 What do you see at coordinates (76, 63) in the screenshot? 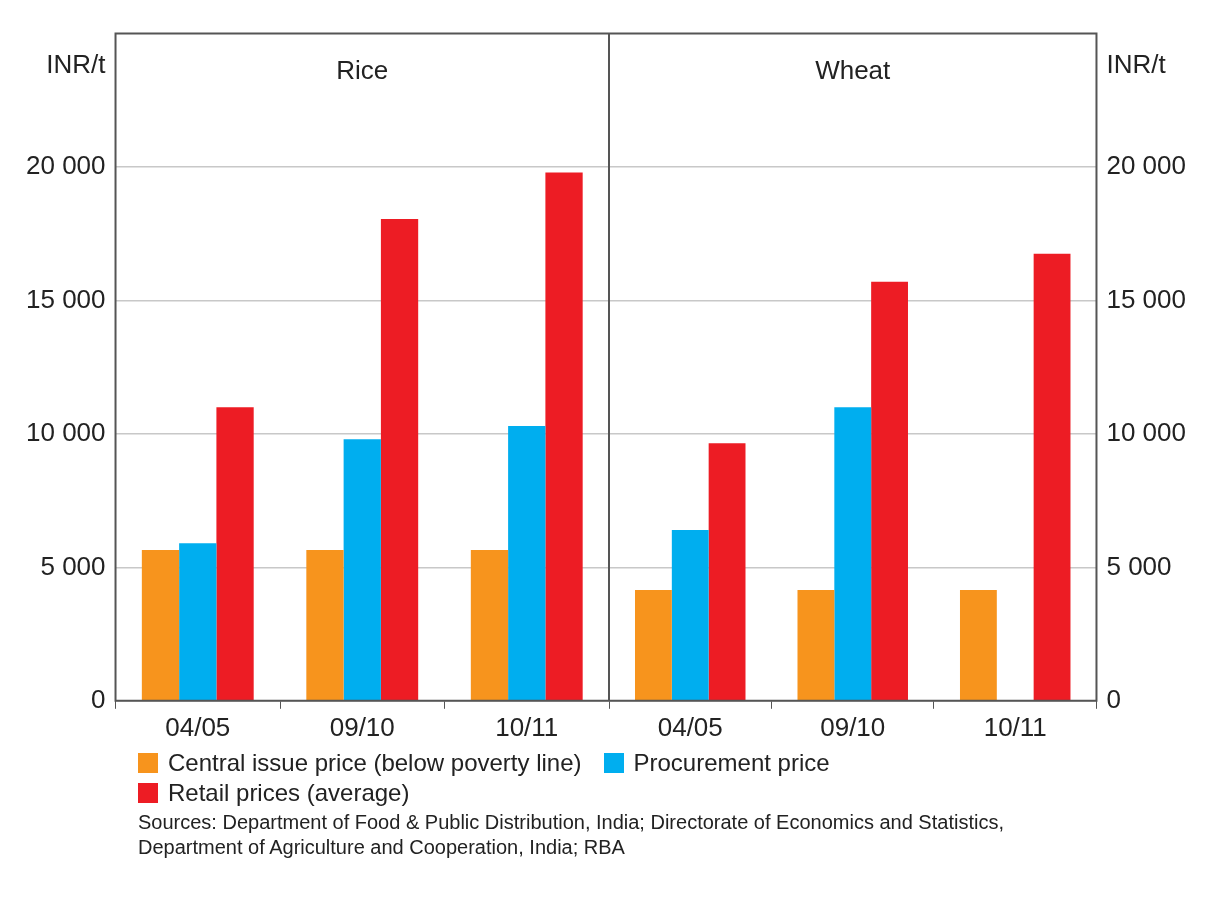
I see `y-axis-title: INR/t` at bounding box center [76, 63].